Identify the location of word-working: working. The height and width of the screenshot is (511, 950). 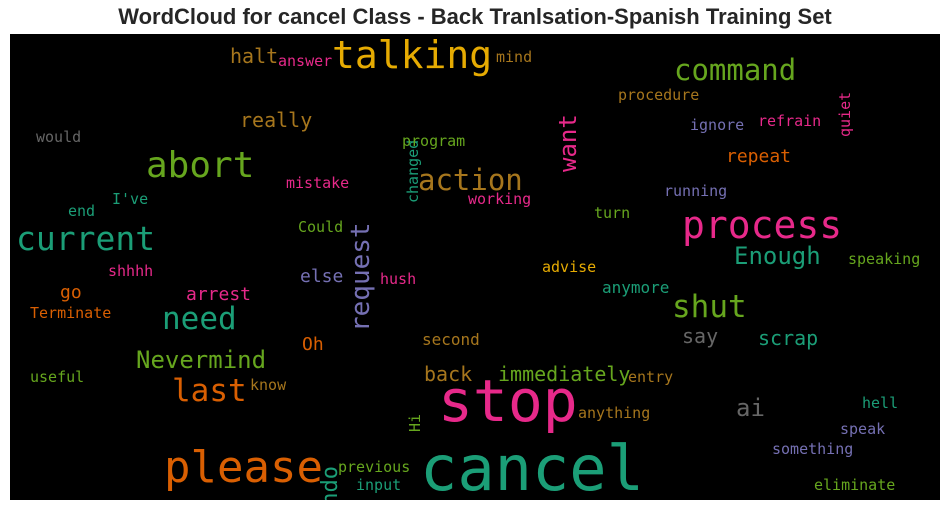
(500, 199).